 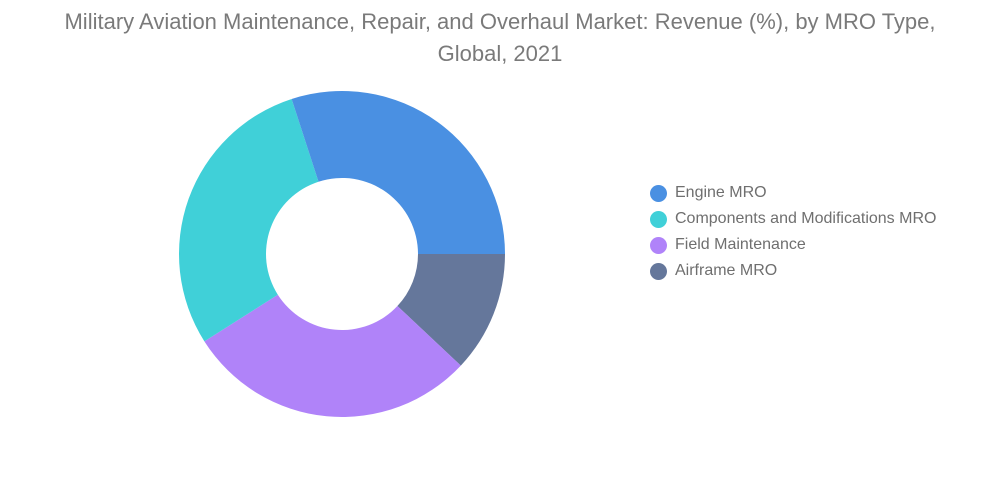 I want to click on legend-item: Airframe MRO, so click(x=800, y=271).